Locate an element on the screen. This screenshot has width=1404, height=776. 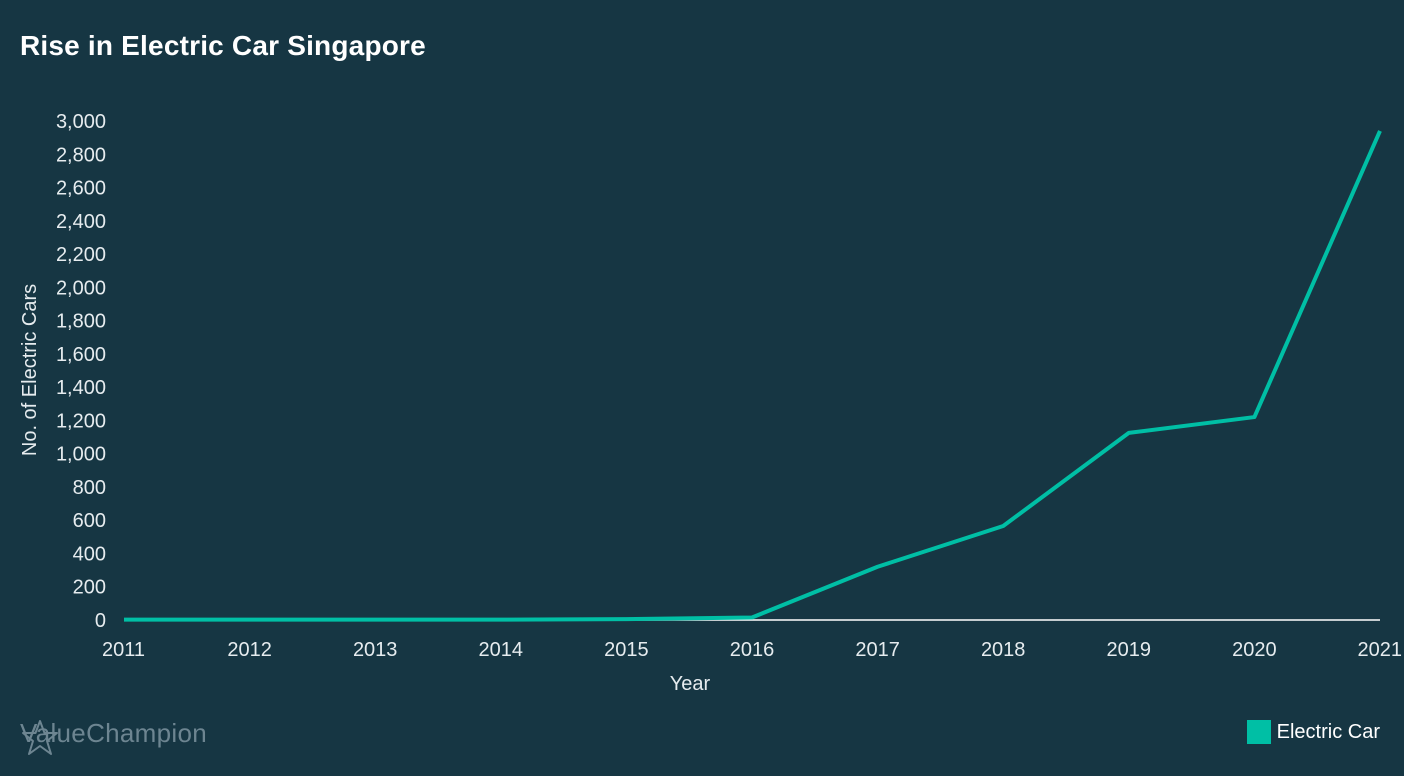
y-tick-label: 3,000 is located at coordinates (81, 122).